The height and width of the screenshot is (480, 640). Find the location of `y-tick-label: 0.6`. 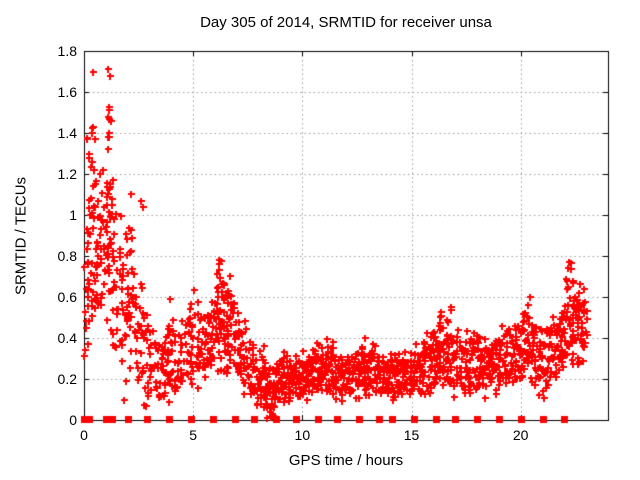

y-tick-label: 0.6 is located at coordinates (67, 297).